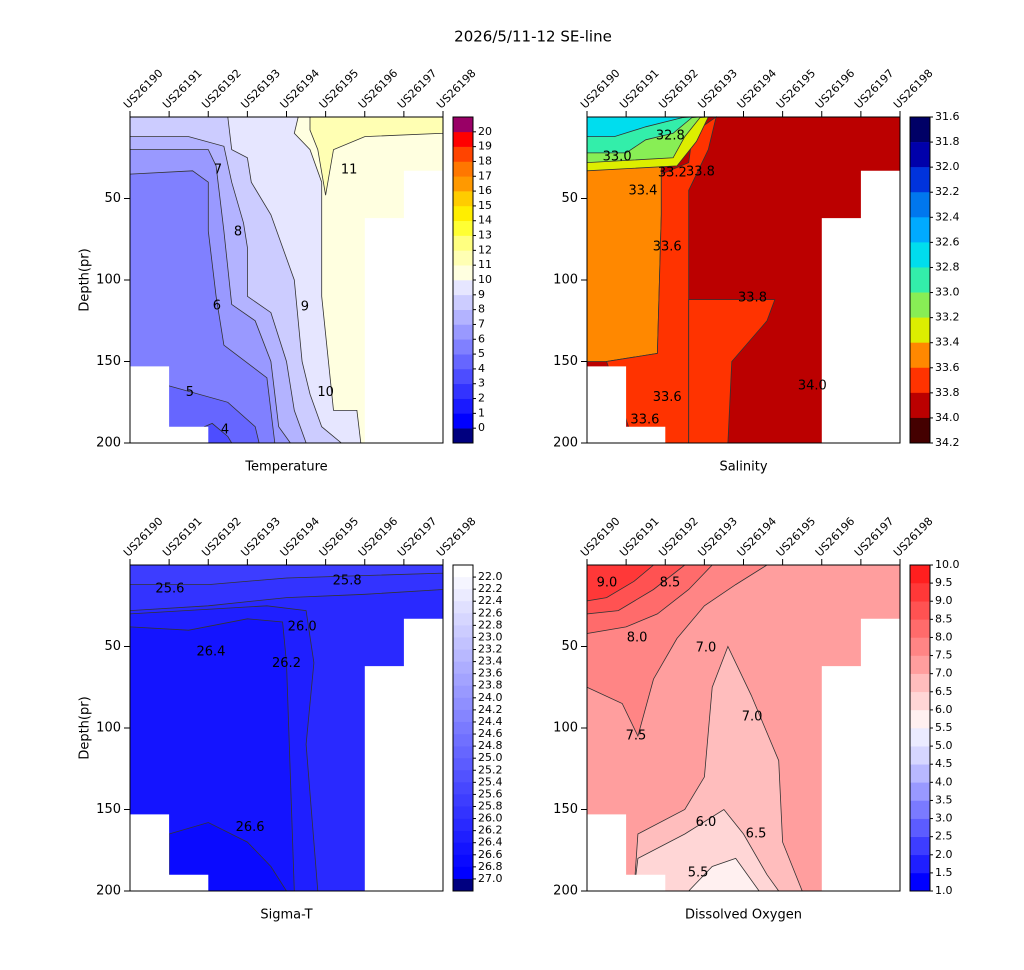 The width and height of the screenshot is (1024, 970). I want to click on colorbar-tick-label: 17, so click(485, 175).